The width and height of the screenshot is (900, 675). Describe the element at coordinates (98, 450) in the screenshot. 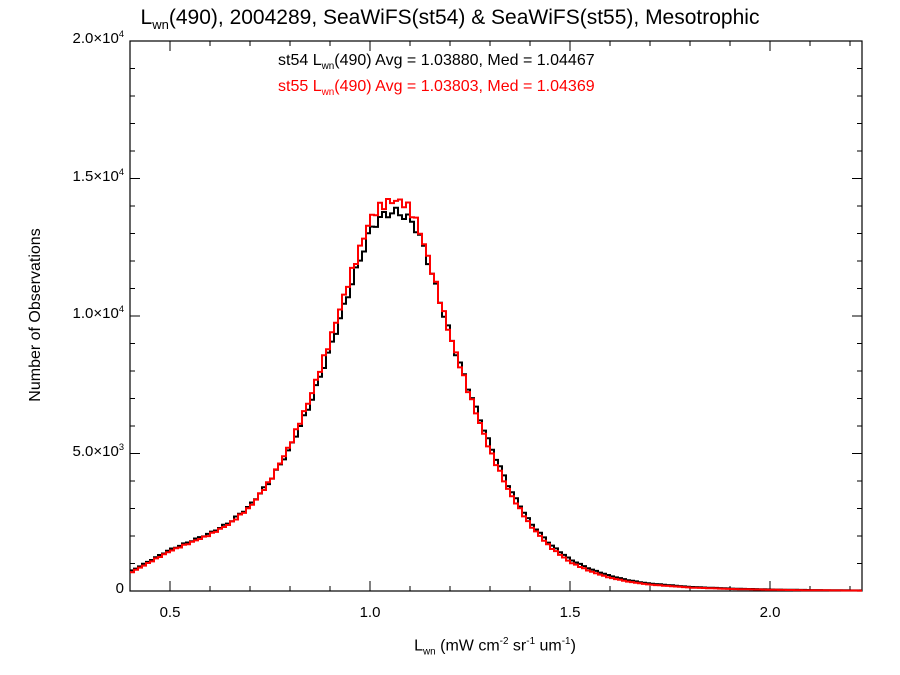

I see `y-tick-label: 5.0×10³` at that location.